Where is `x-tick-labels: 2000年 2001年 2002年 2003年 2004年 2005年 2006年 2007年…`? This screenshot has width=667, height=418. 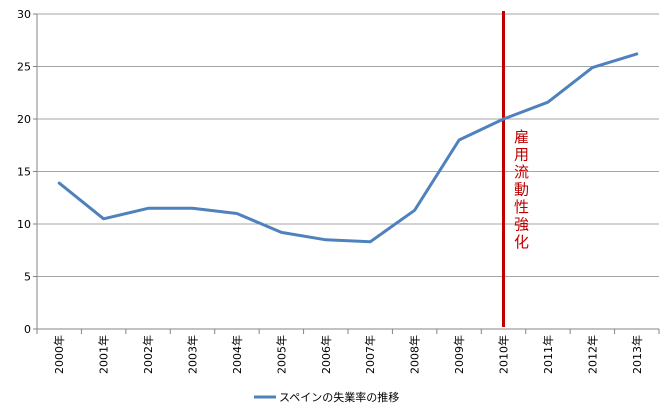
x-tick-labels: 2000年 2001年 2002年 2003年 2004年 2005年 2006年 2007年… is located at coordinates (348, 354).